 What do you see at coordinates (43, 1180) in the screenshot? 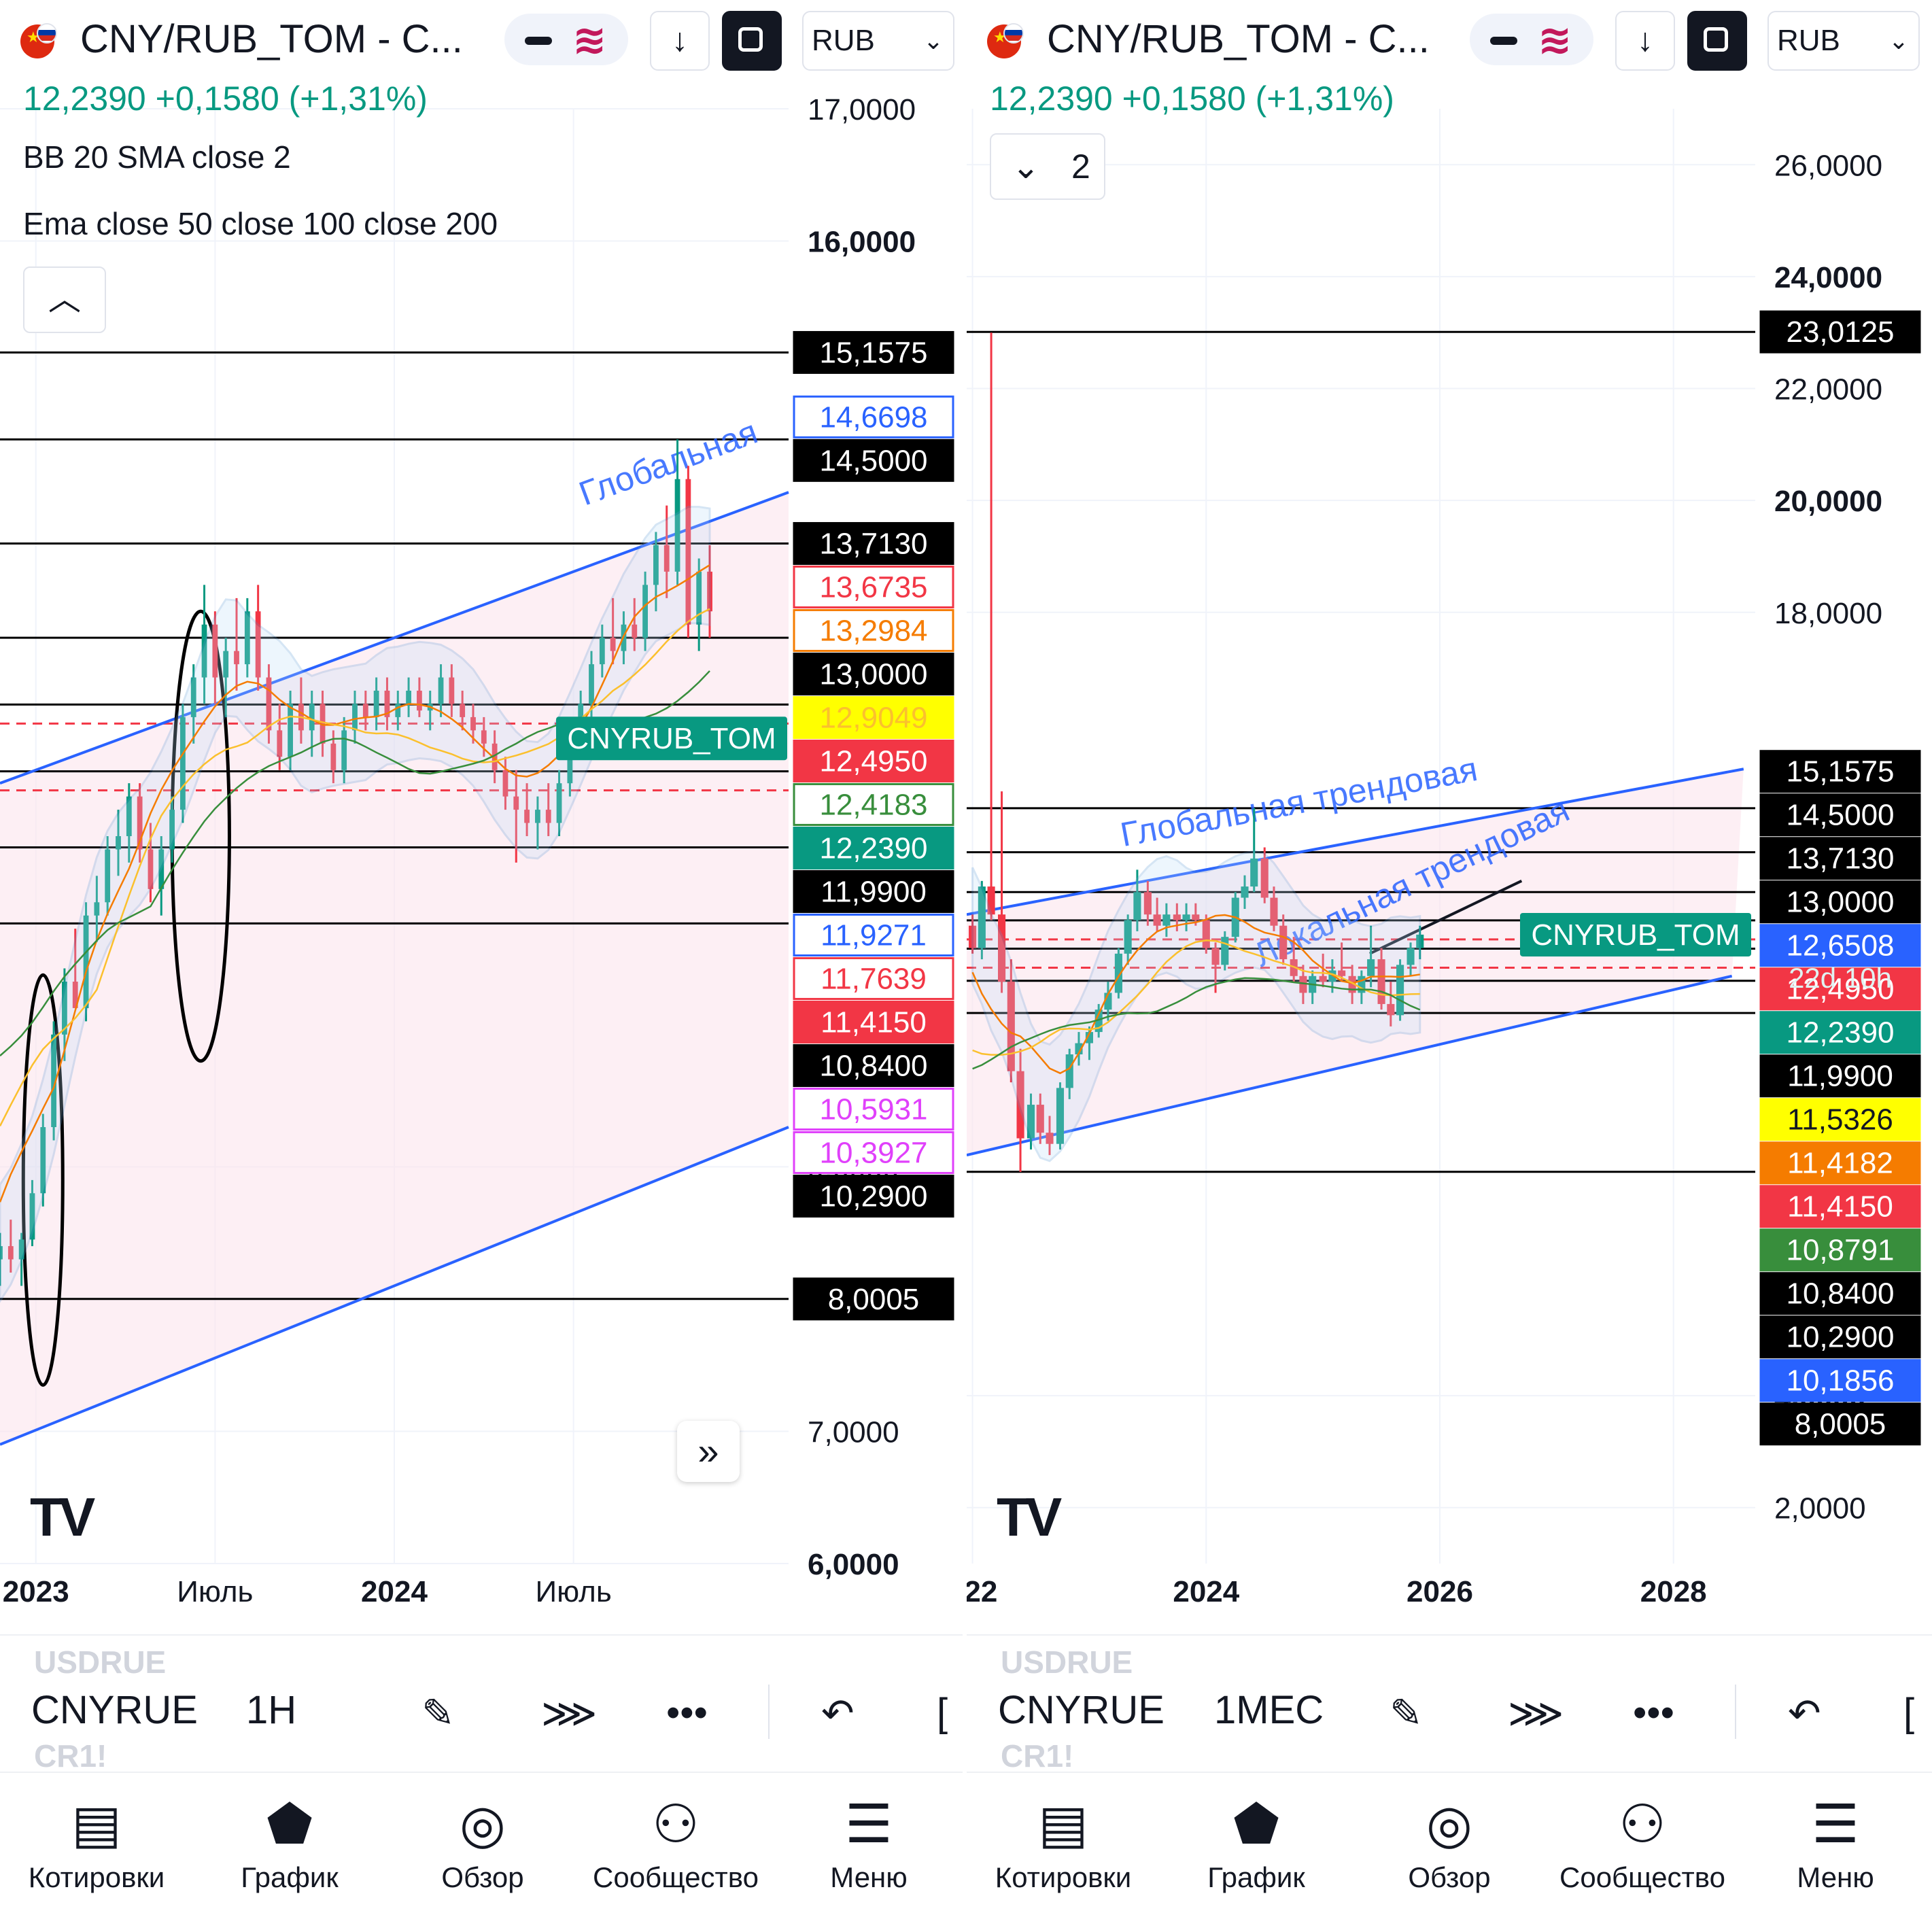
I see `ellipse-annotation` at bounding box center [43, 1180].